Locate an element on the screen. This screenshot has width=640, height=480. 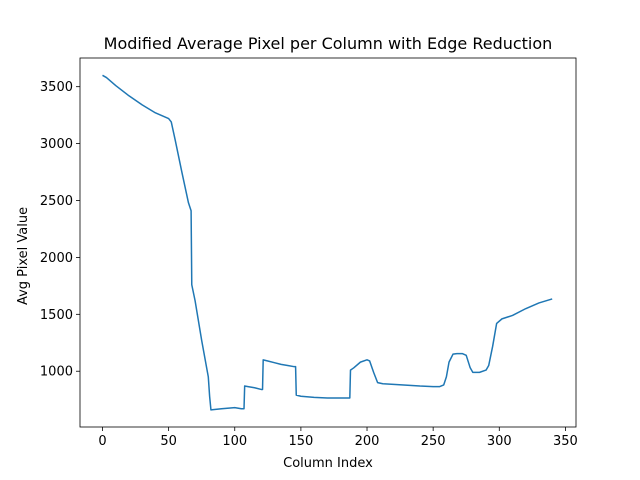
x-tick-label: 200 is located at coordinates (367, 441).